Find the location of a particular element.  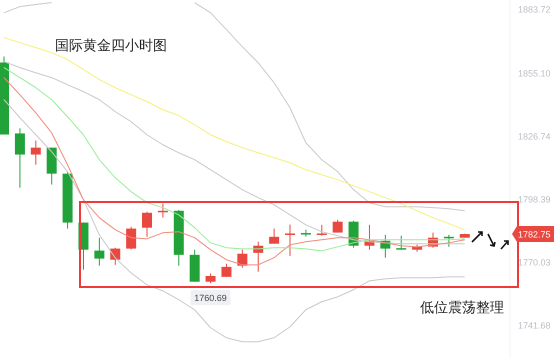

y-tick-label: 1741.68 is located at coordinates (534, 325).